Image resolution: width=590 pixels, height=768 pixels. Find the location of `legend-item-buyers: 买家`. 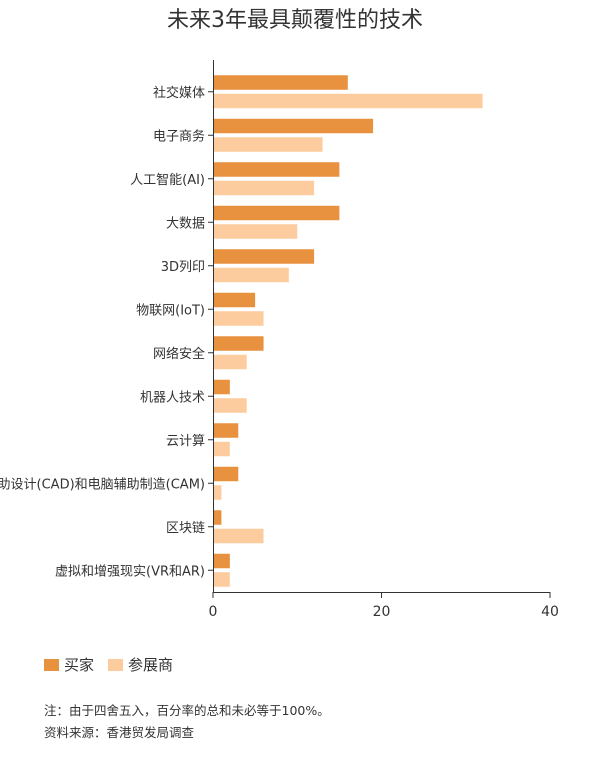

legend-item-buyers: 买家 is located at coordinates (69, 664).